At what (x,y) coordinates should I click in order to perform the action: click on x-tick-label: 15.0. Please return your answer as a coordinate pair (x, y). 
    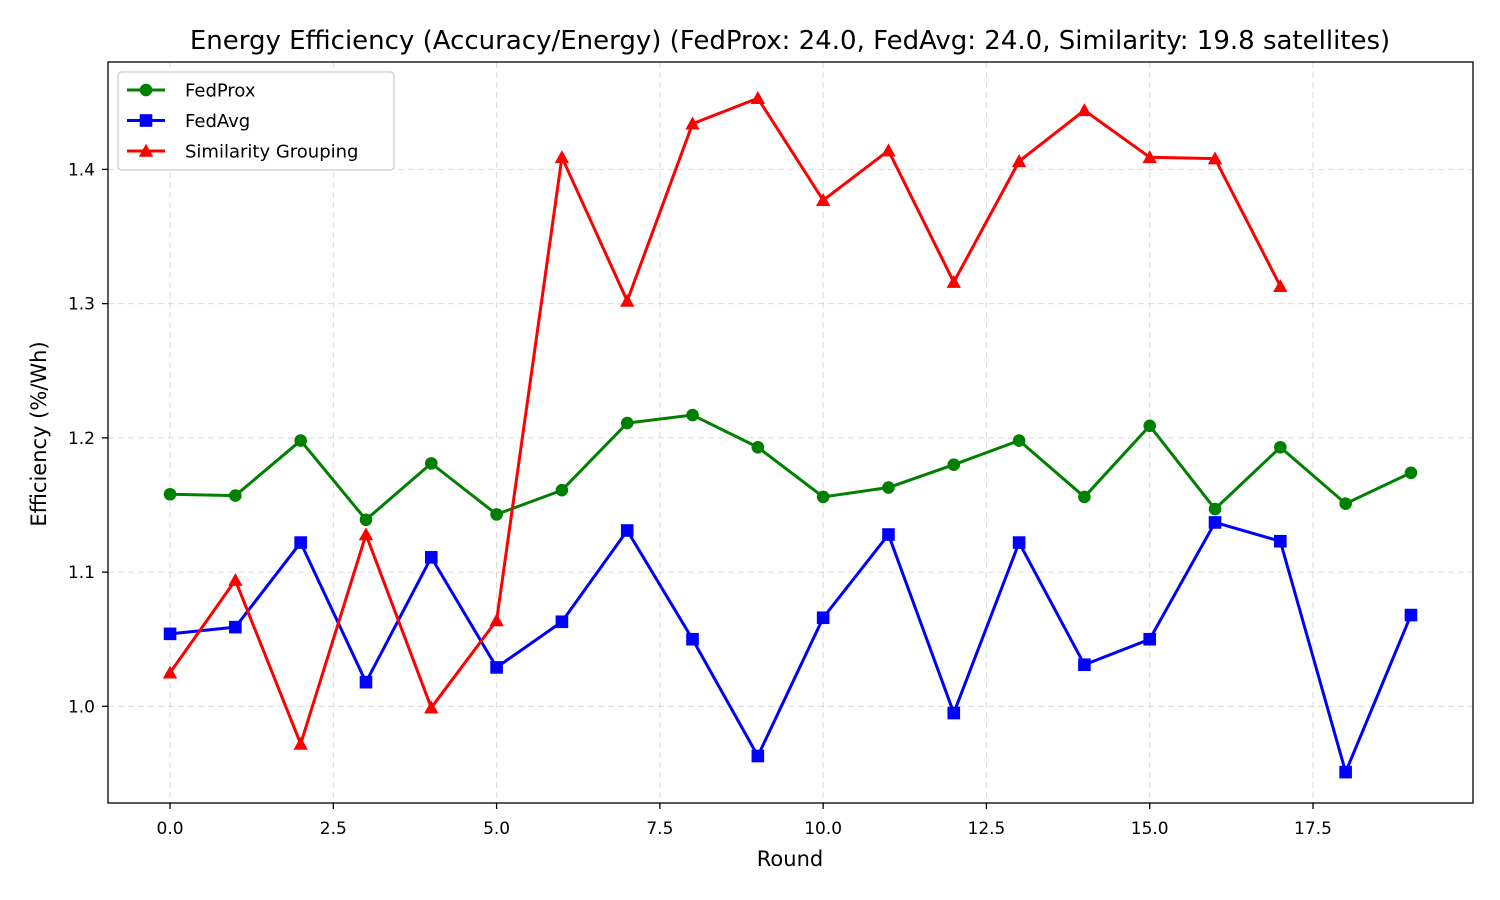
    Looking at the image, I should click on (1150, 829).